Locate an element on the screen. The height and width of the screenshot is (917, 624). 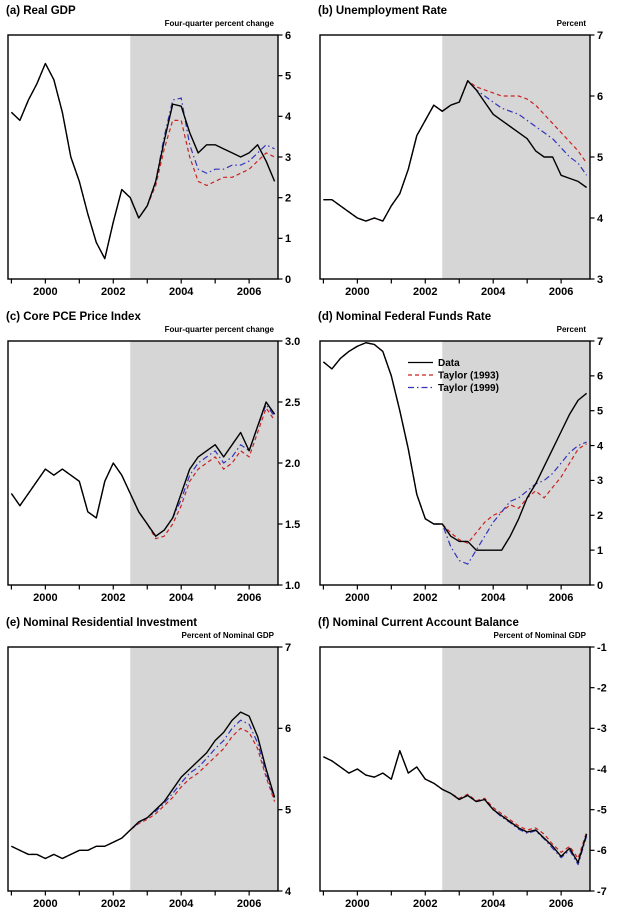
chart-svg: 2000 2002 2004 2006 4 5 6 7 is located at coordinates (149, 776).